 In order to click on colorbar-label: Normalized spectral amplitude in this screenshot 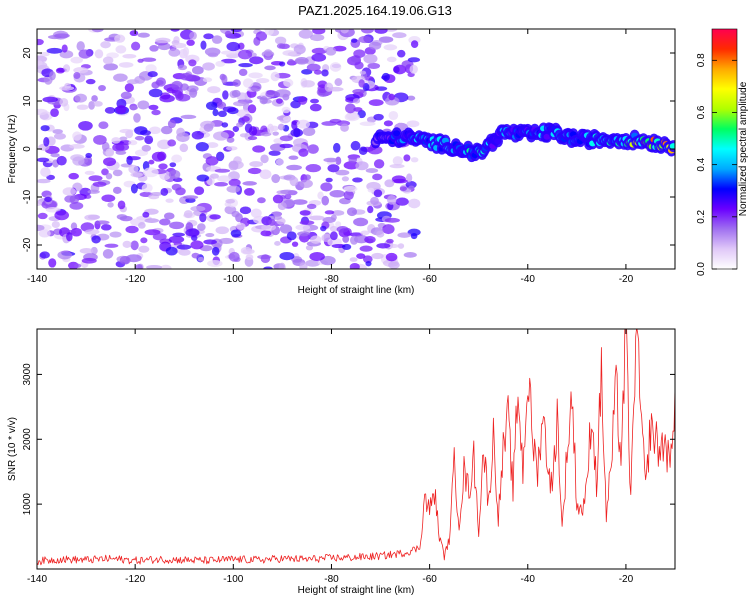, I will do `click(743, 148)`.